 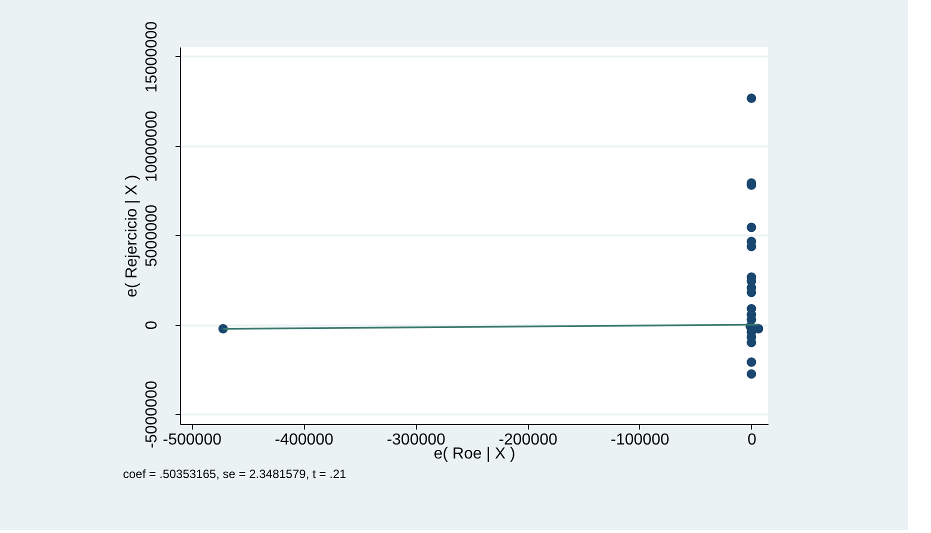 I want to click on text: coef = .50353165, se = 2.3481579, t = .21, so click(x=235, y=474).